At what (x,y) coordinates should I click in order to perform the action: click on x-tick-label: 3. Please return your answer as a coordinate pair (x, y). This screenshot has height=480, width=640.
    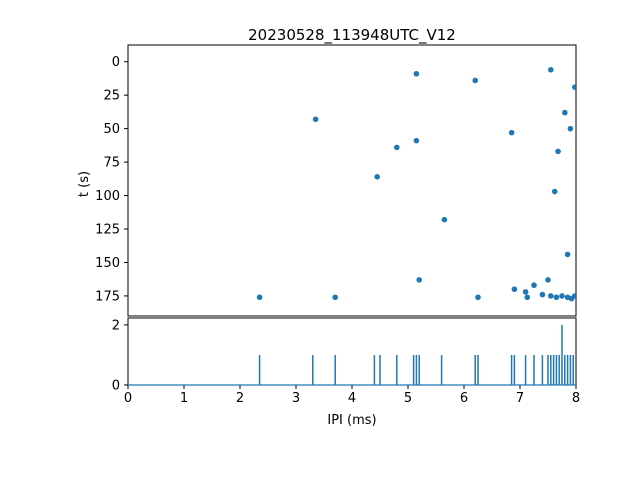
    Looking at the image, I should click on (296, 398).